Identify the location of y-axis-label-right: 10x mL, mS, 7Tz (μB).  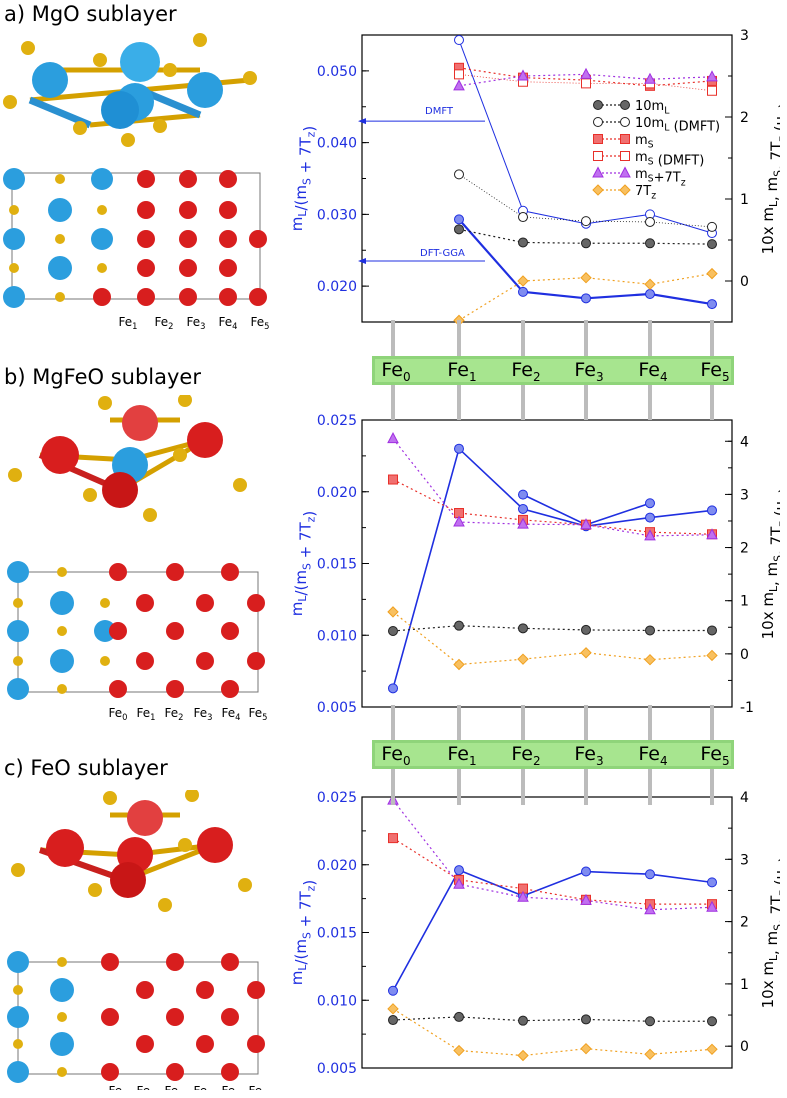
(769, 564).